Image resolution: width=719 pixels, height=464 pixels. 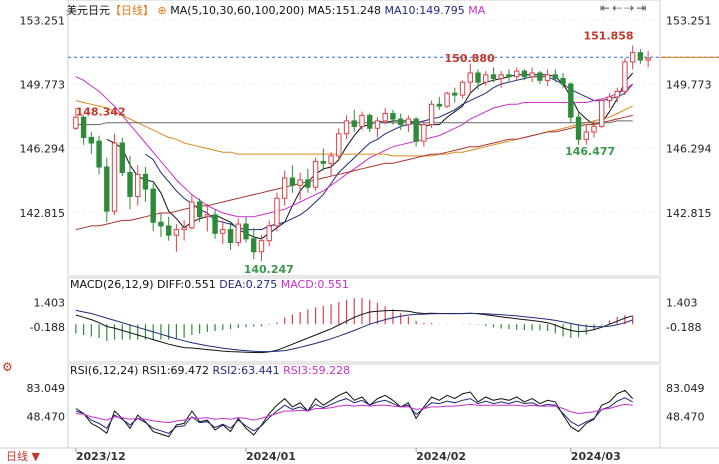 What do you see at coordinates (642, 8) in the screenshot?
I see `last-icon: ⇥` at bounding box center [642, 8].